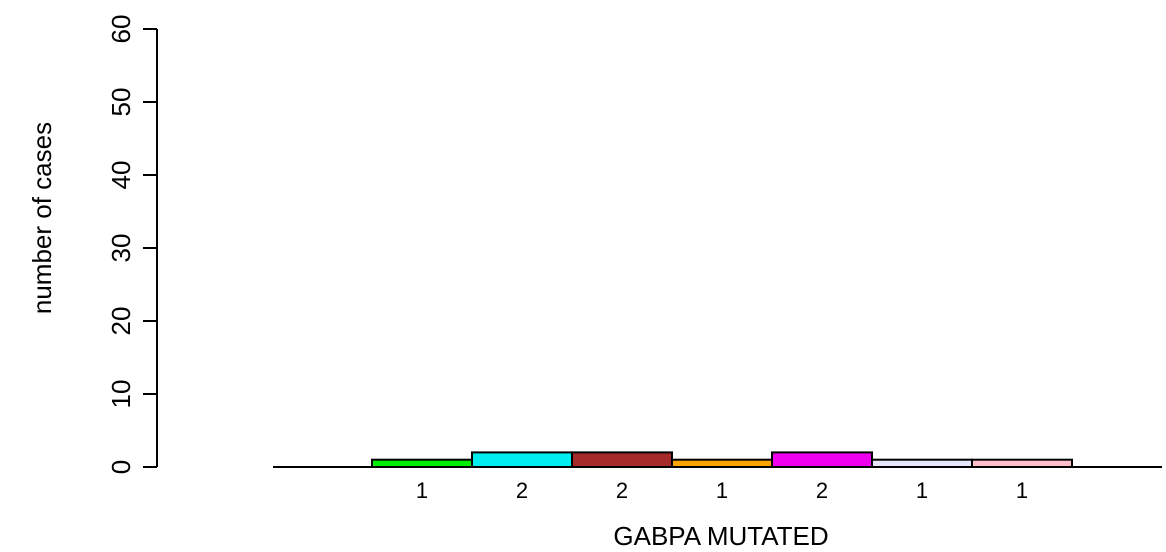 The image size is (1166, 552). What do you see at coordinates (121, 248) in the screenshot?
I see `y-tick-label: 30` at bounding box center [121, 248].